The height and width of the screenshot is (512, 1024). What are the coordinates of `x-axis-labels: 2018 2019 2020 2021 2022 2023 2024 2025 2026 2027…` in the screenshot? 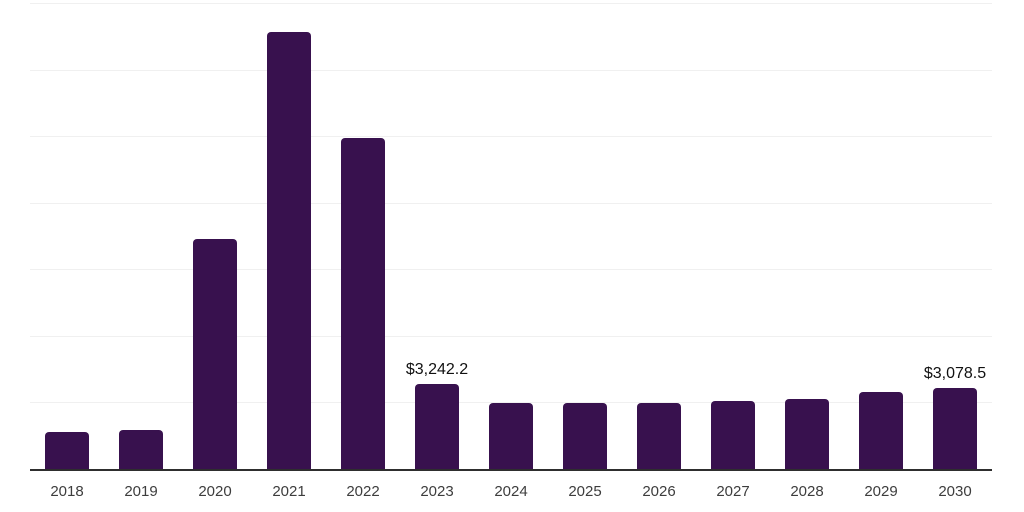 It's located at (511, 491).